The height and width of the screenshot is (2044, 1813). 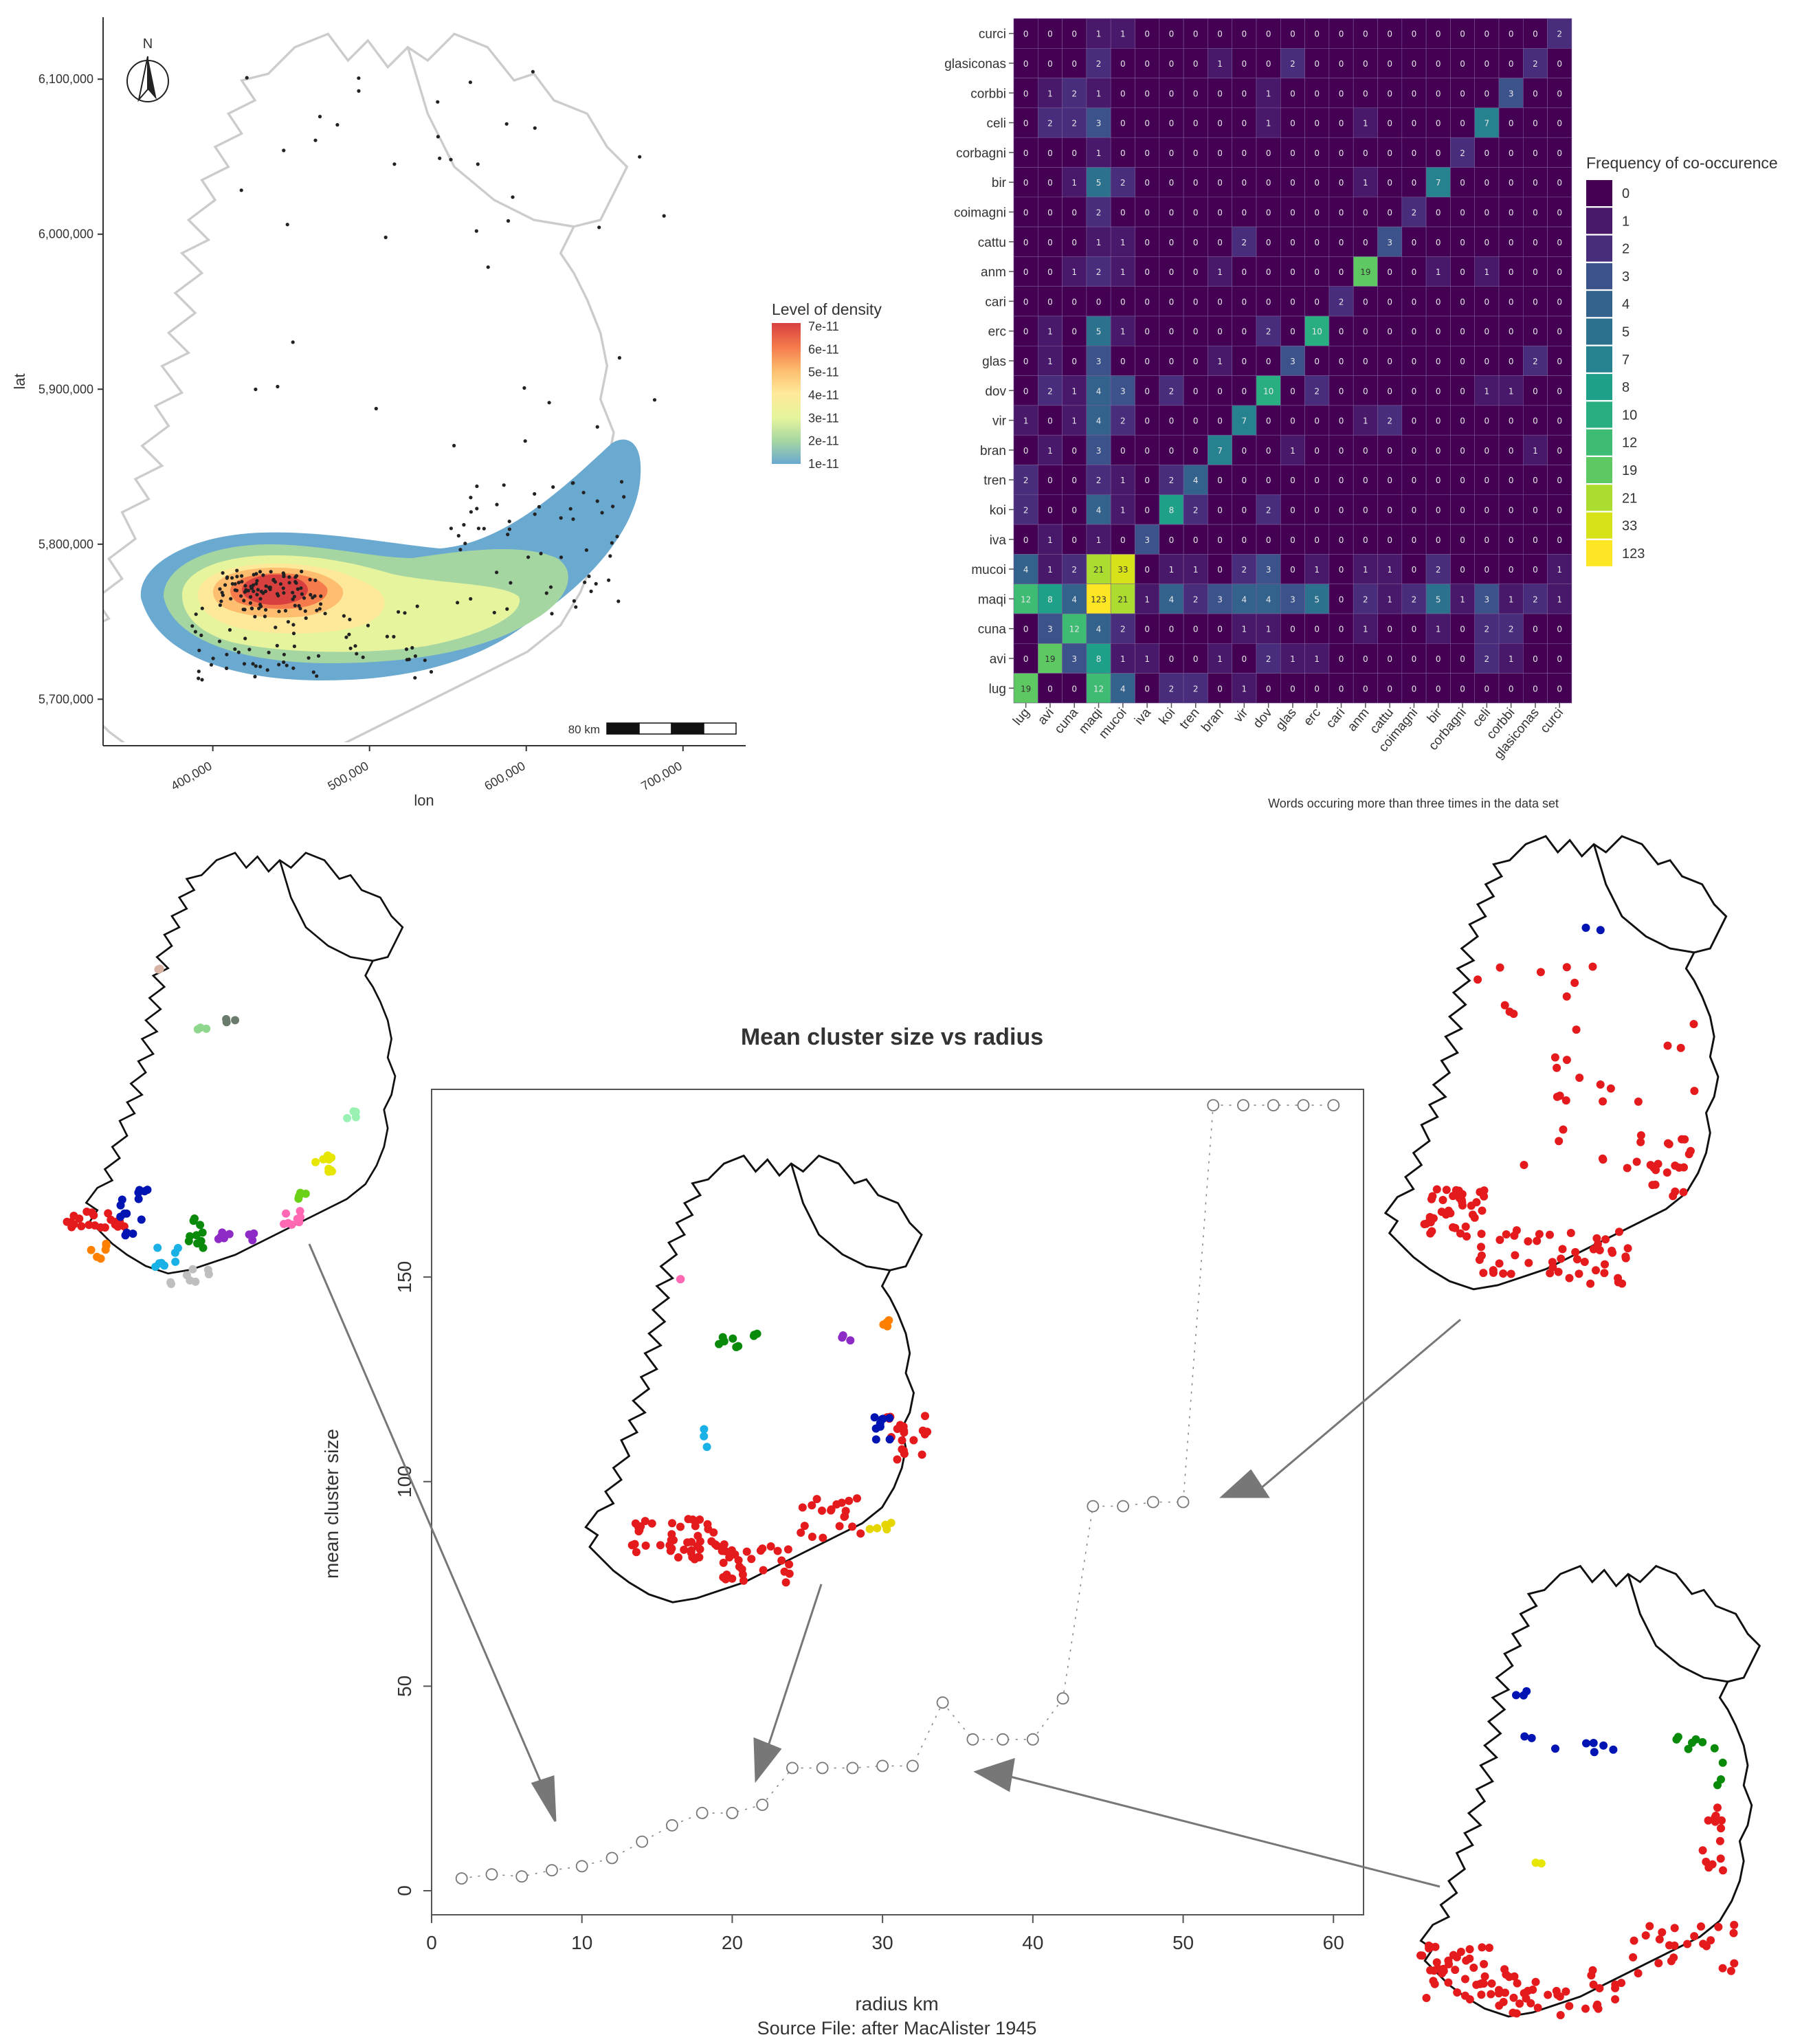 I want to click on heatmap-cell-value: 19, so click(x=1050, y=659).